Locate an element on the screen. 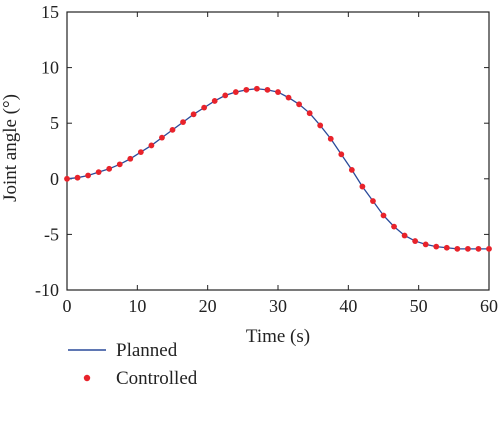 The width and height of the screenshot is (500, 424). legend-swatch-controlled is located at coordinates (87, 378).